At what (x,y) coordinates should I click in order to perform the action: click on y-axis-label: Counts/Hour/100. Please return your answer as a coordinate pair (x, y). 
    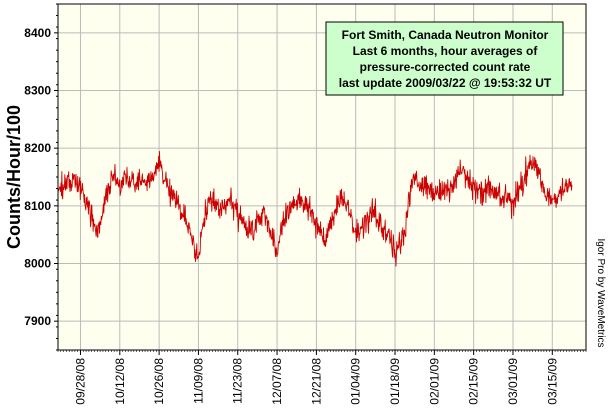
    Looking at the image, I should click on (14, 177).